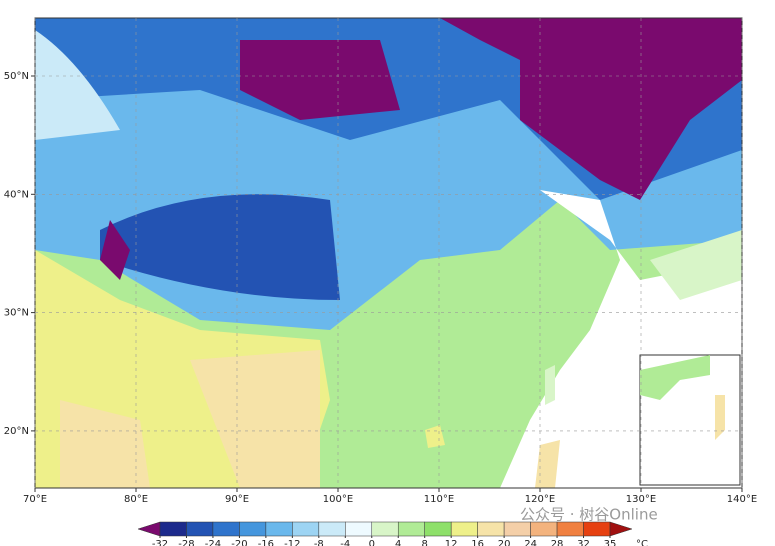  Describe the element at coordinates (477, 542) in the screenshot. I see `colorbar-label: 16` at that location.